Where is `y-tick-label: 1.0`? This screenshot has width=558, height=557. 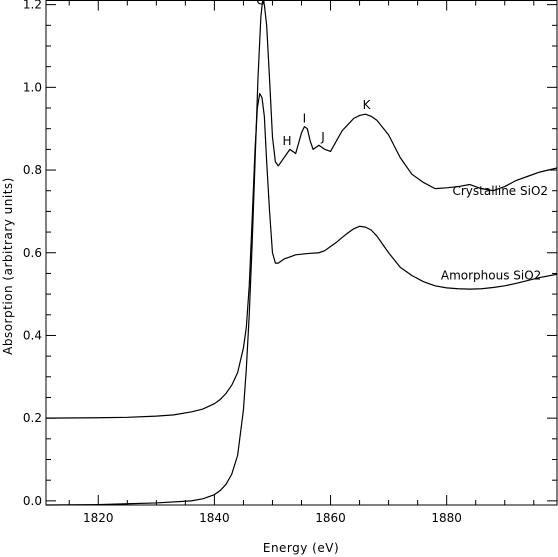 y-tick-label: 1.0 is located at coordinates (32, 87).